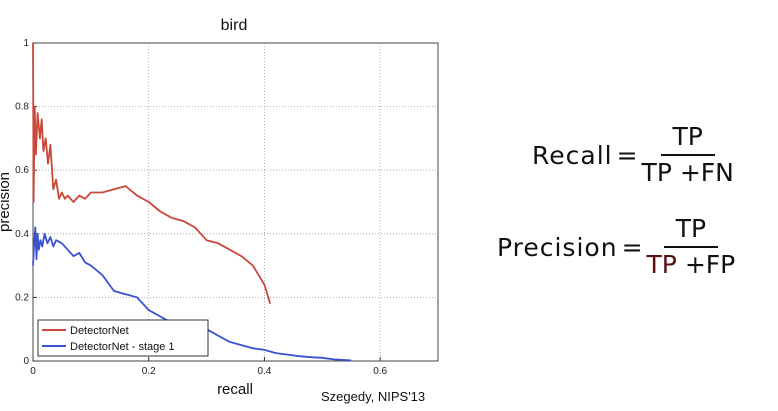  Describe the element at coordinates (192, 294) in the screenshot. I see `series-line-detectornet-stage1` at that location.